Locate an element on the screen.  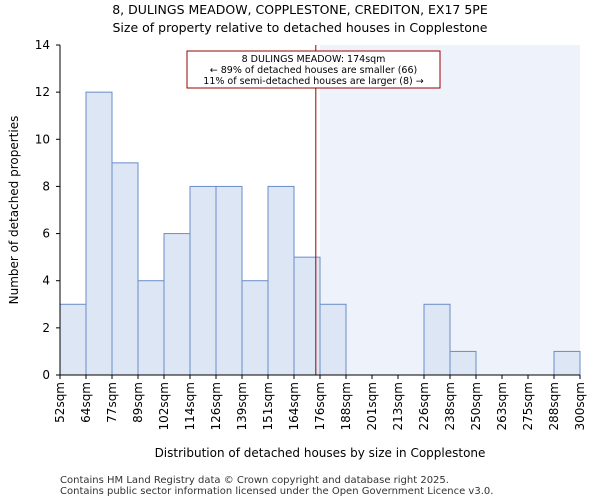
bar-176sqm is located at coordinates (333, 339).